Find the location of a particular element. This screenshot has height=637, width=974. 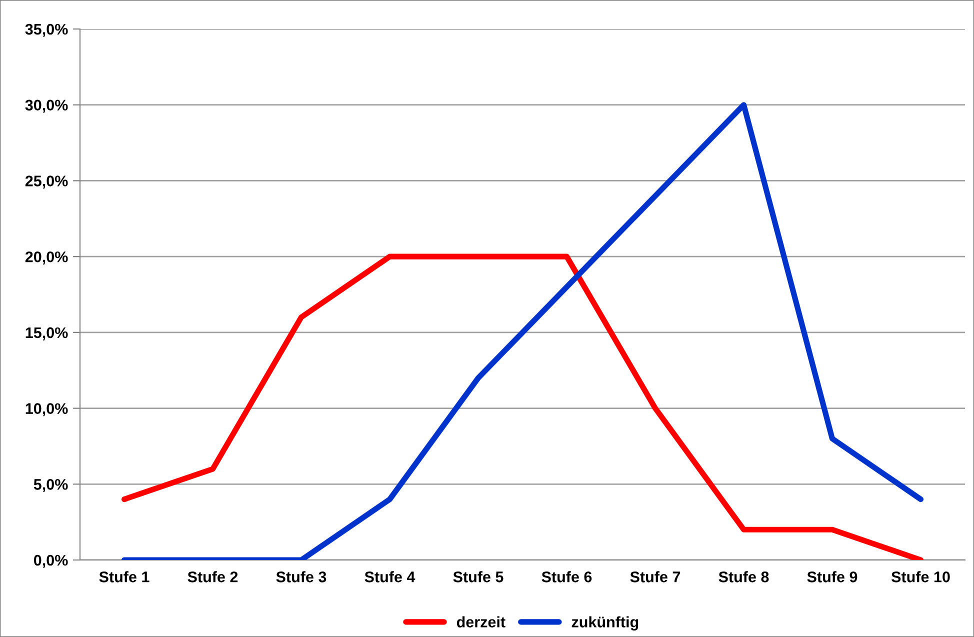

legend-label: zukünftig is located at coordinates (605, 623).